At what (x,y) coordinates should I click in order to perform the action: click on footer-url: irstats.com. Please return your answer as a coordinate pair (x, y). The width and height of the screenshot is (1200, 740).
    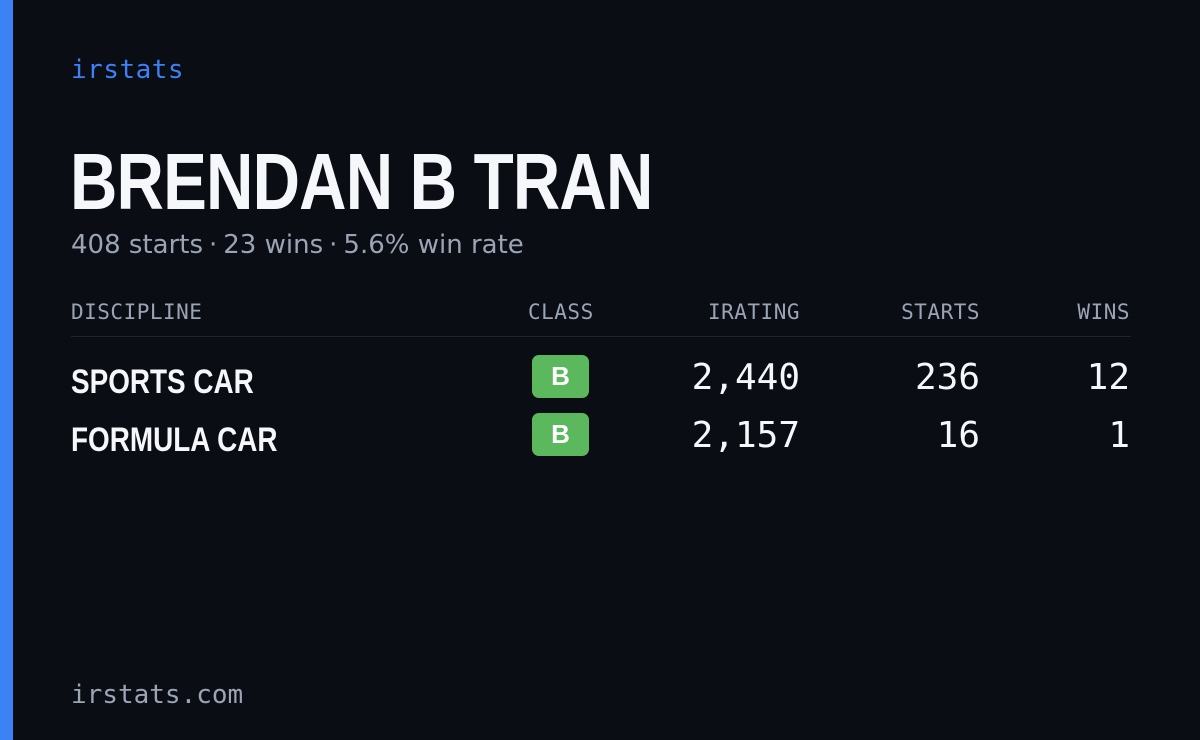
    Looking at the image, I should click on (157, 695).